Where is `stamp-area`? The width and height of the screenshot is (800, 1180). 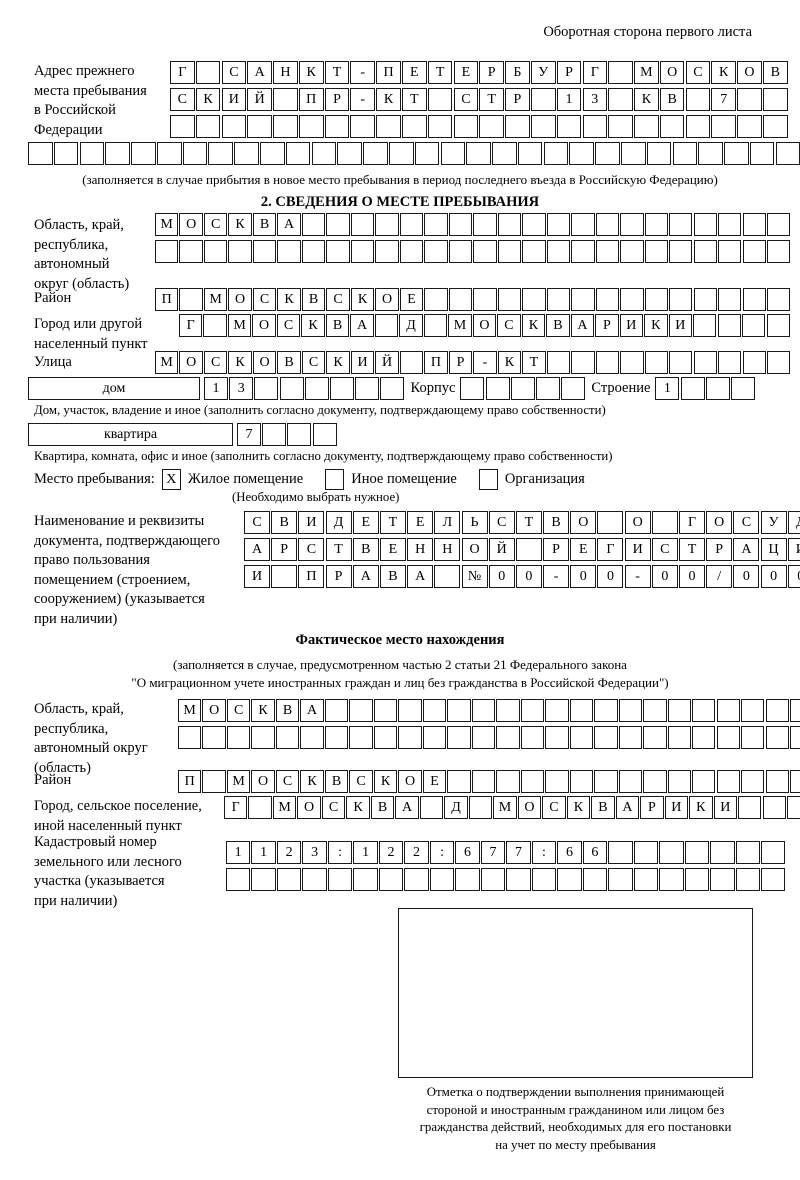 stamp-area is located at coordinates (575, 993).